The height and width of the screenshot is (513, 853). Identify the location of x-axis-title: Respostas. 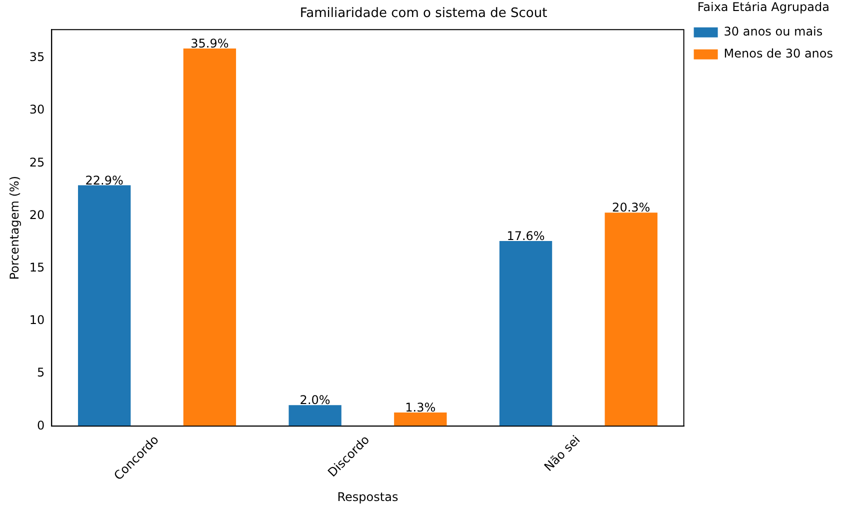
(367, 497).